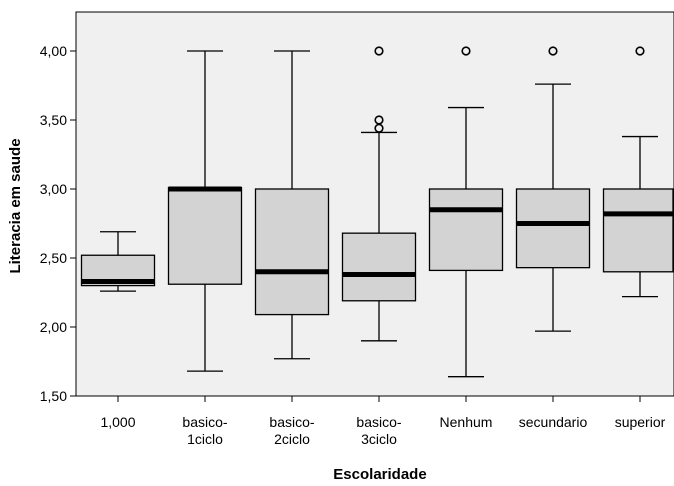 The image size is (674, 486). Describe the element at coordinates (53, 189) in the screenshot. I see `y-tick-label: 3,00` at that location.